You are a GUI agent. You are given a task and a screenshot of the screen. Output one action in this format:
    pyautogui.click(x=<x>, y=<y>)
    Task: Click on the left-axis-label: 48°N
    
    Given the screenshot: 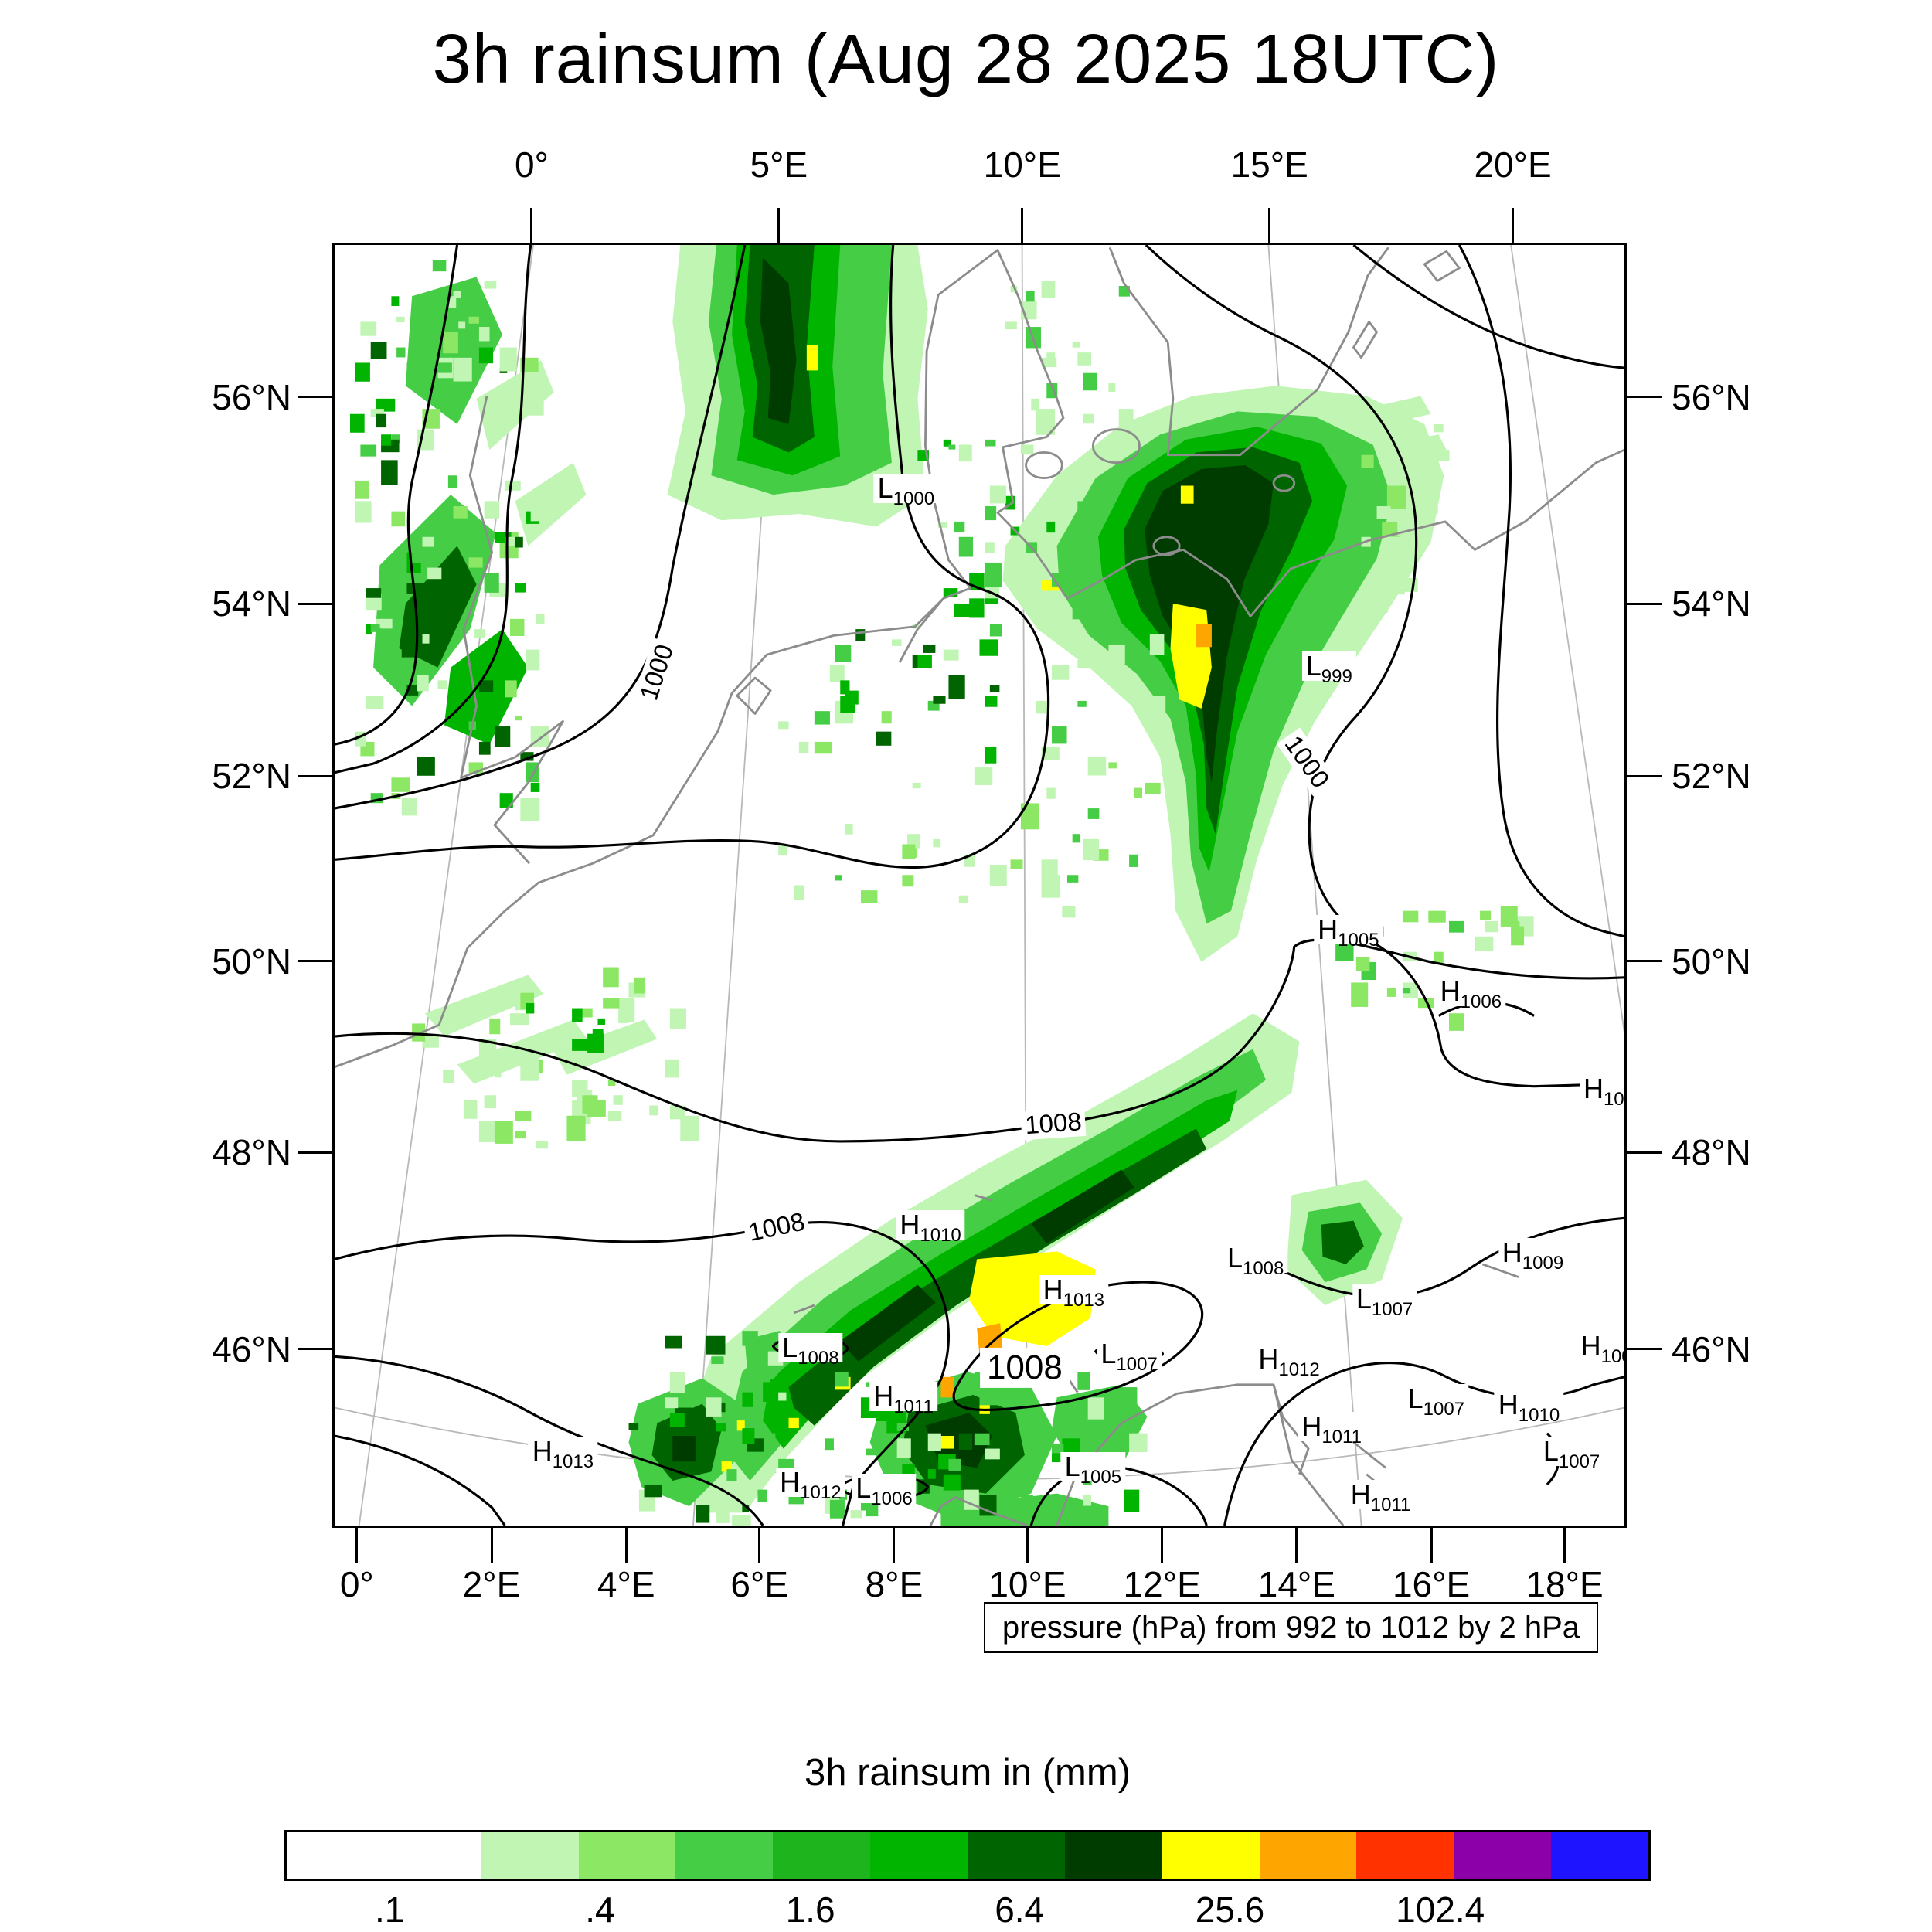 What is the action you would take?
    pyautogui.click(x=252, y=1152)
    